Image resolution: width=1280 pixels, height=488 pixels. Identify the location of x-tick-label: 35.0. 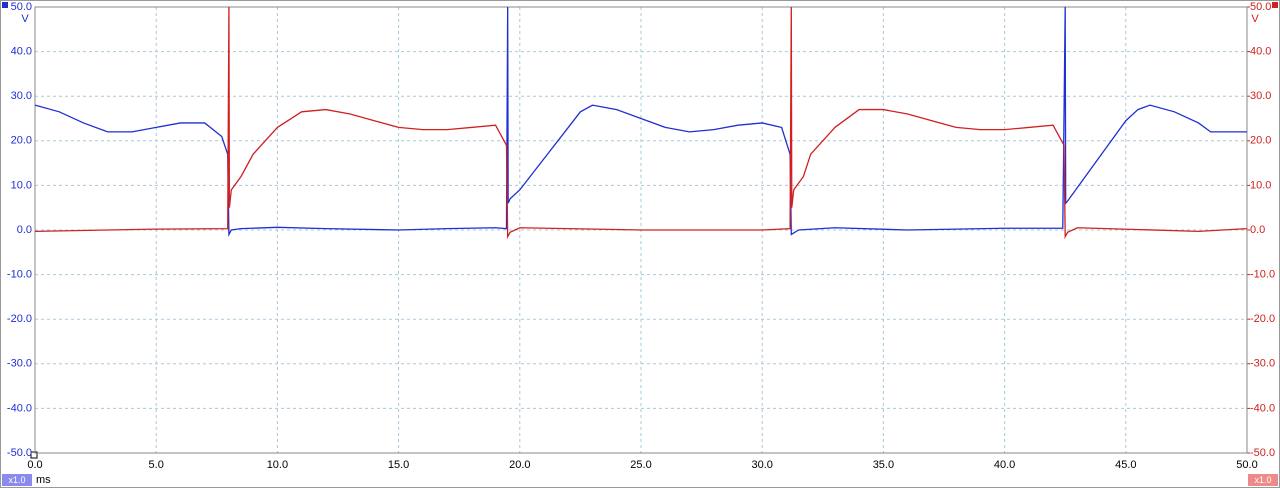
(883, 465).